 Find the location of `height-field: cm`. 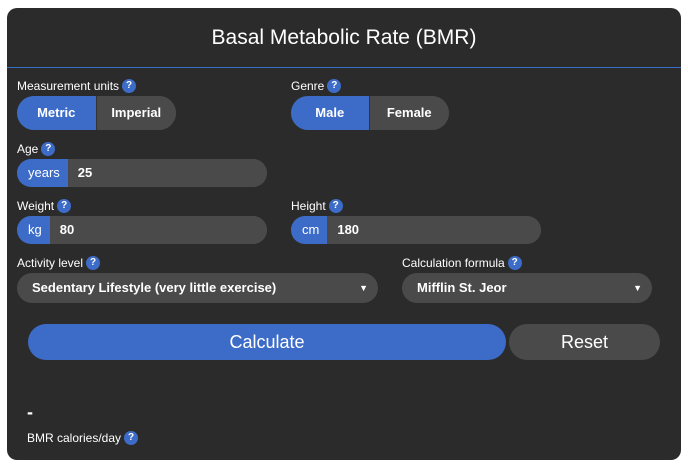

height-field: cm is located at coordinates (416, 230).